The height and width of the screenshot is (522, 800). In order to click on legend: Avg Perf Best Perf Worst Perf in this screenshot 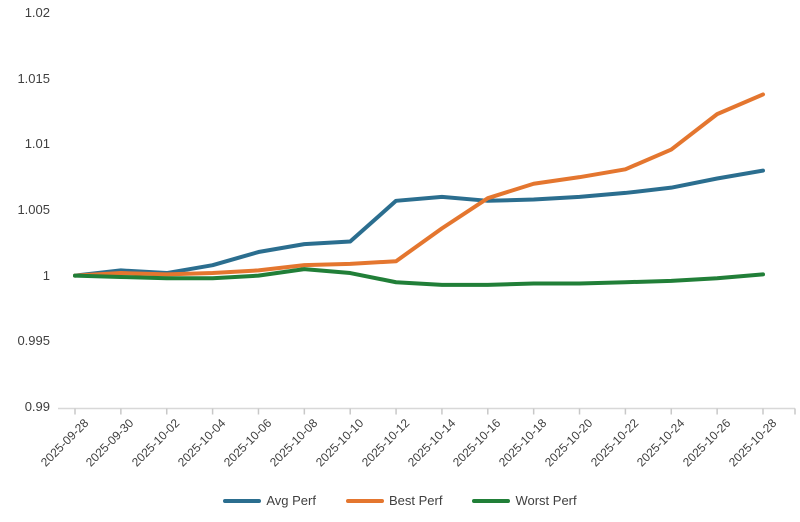, I will do `click(400, 500)`.